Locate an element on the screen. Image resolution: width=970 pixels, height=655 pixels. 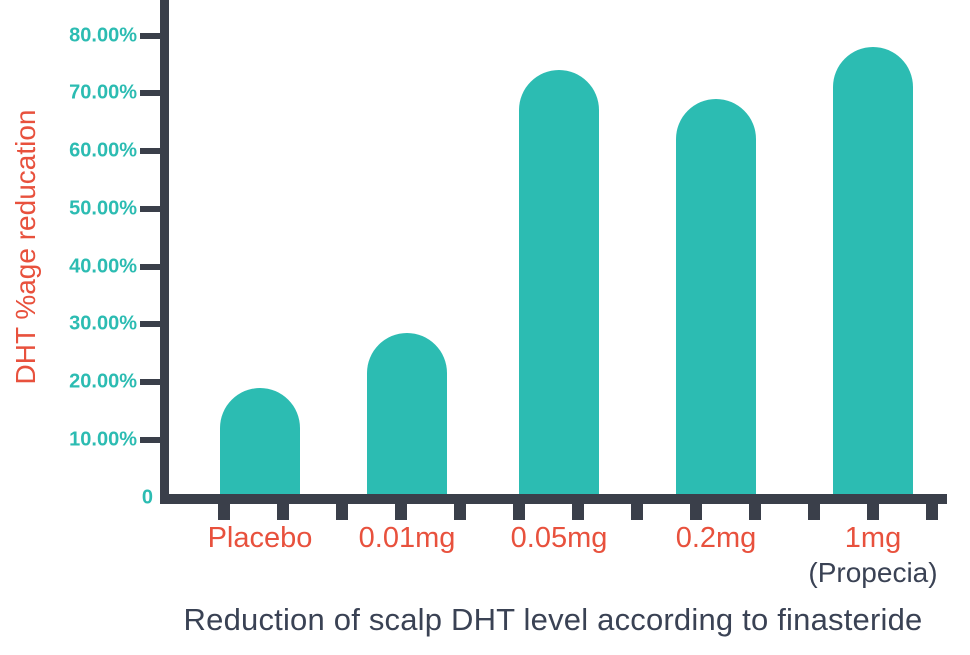
x-category-sublabel: (Propecia) is located at coordinates (873, 572).